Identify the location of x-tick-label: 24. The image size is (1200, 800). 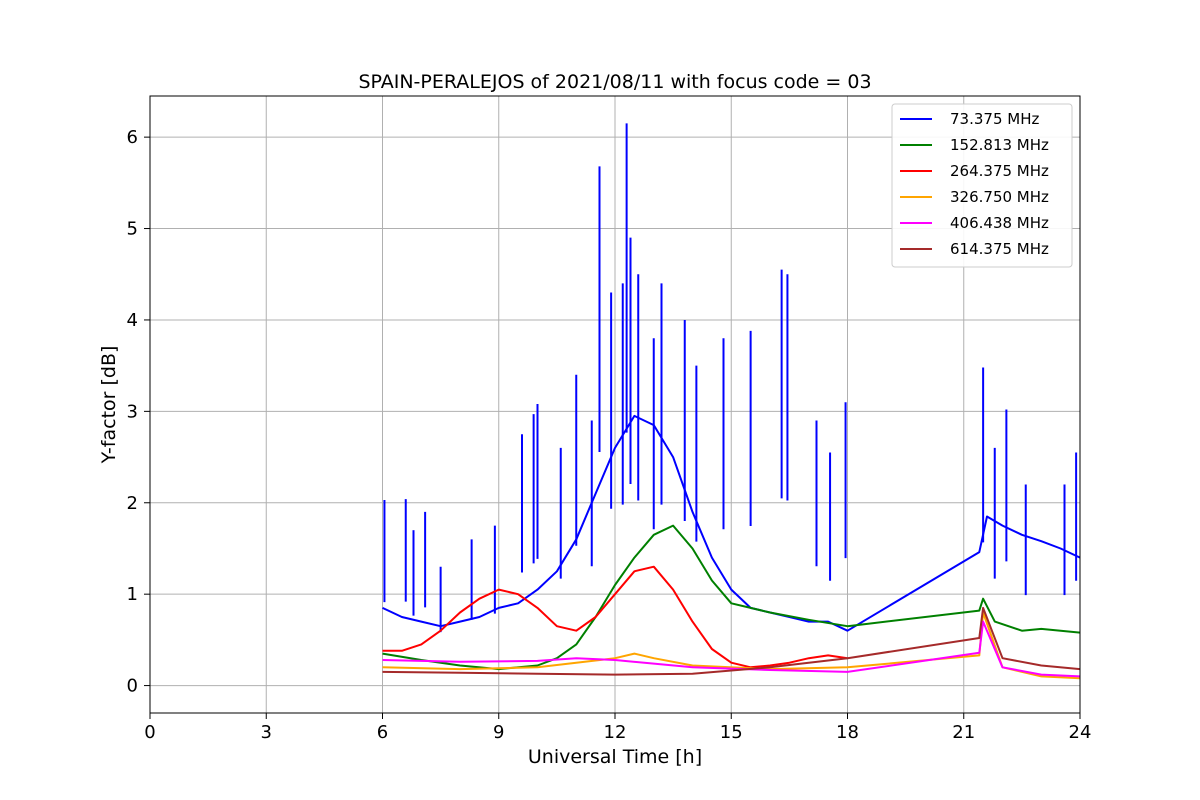
(1080, 732).